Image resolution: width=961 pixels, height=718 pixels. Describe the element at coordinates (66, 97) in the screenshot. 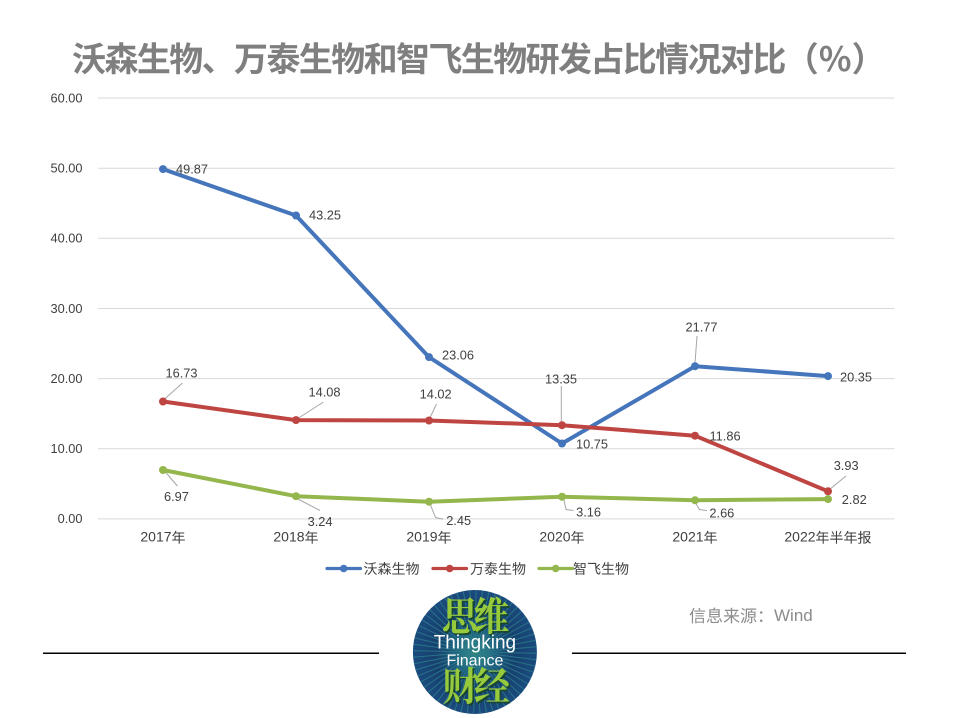

I see `svg-text: 60.00` at that location.